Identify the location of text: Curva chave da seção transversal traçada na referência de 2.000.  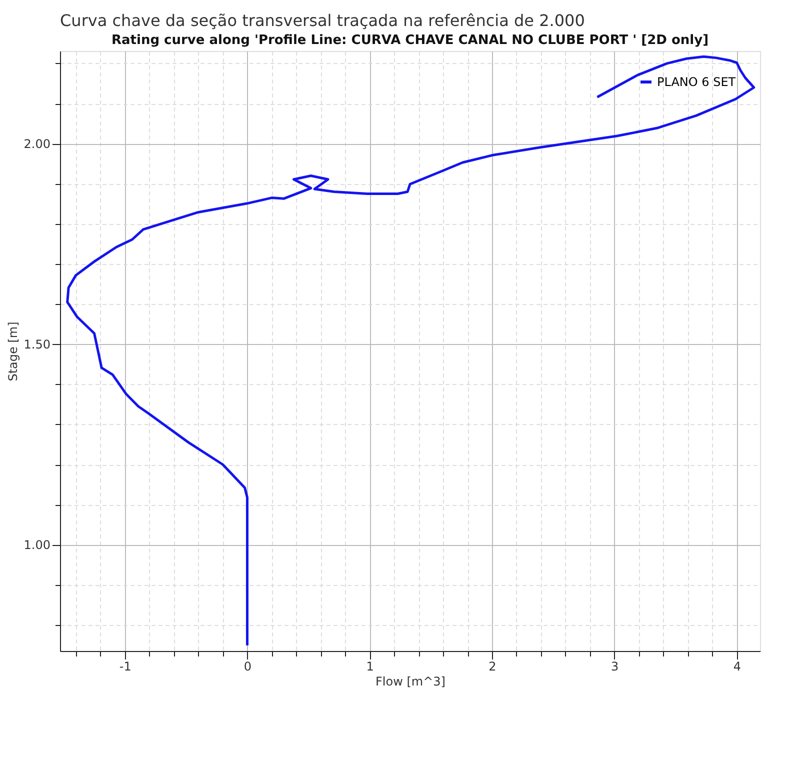
(322, 20).